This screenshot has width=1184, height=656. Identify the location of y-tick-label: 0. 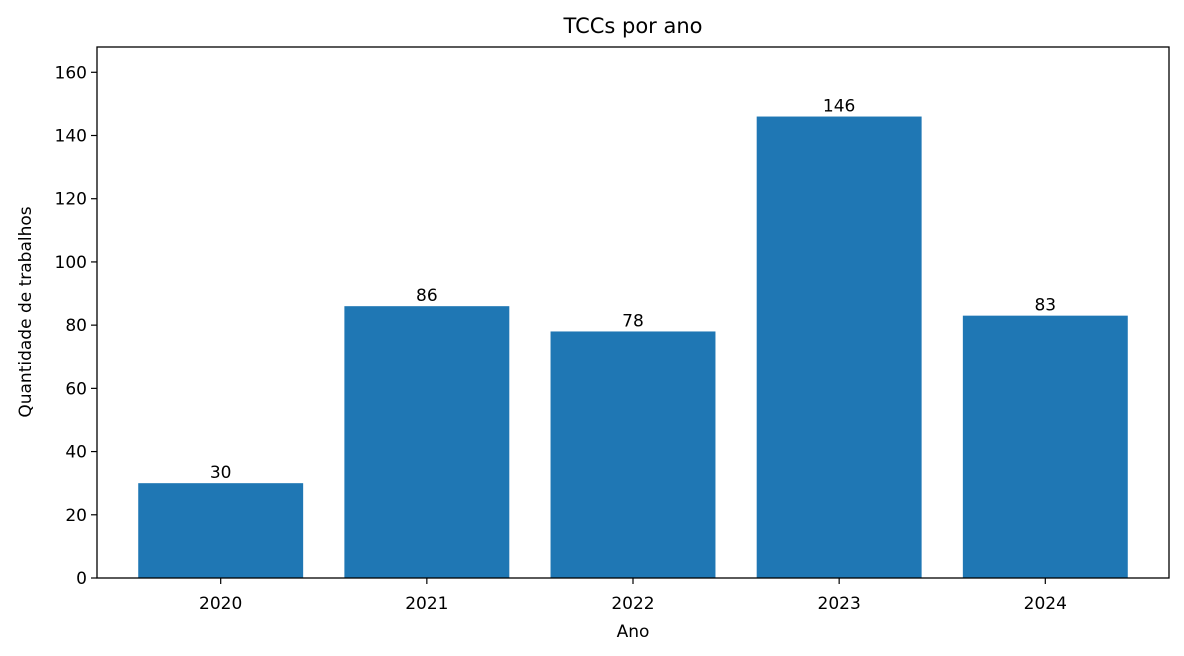
(81, 579).